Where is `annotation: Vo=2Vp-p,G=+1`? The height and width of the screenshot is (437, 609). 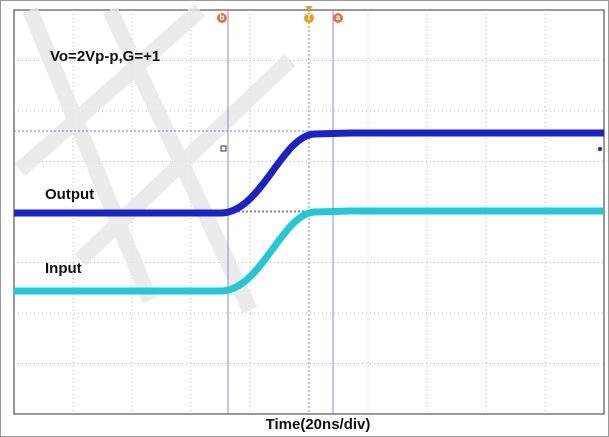
annotation: Vo=2Vp-p,G=+1 is located at coordinates (105, 56).